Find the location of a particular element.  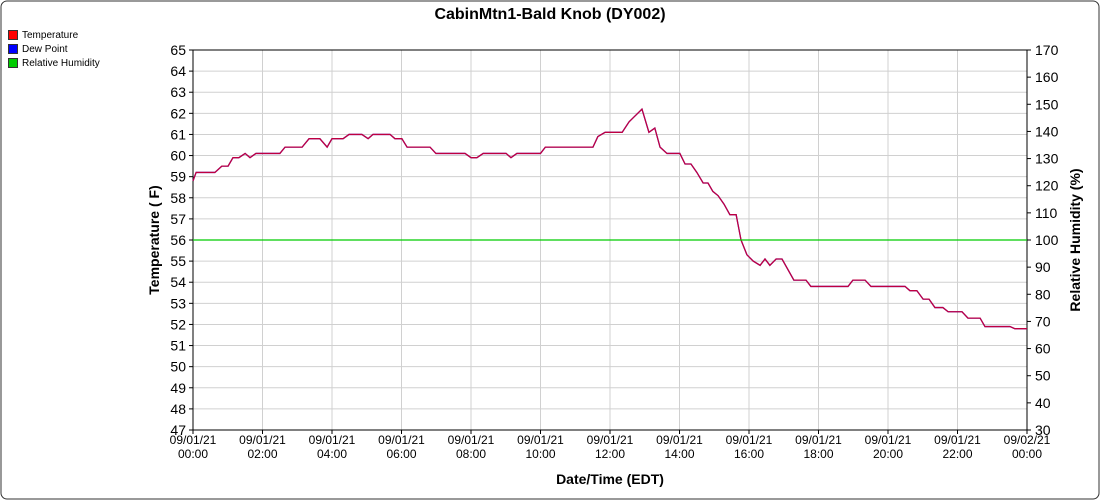

x-tick-label: 09/01/21 06:00 is located at coordinates (401, 447).